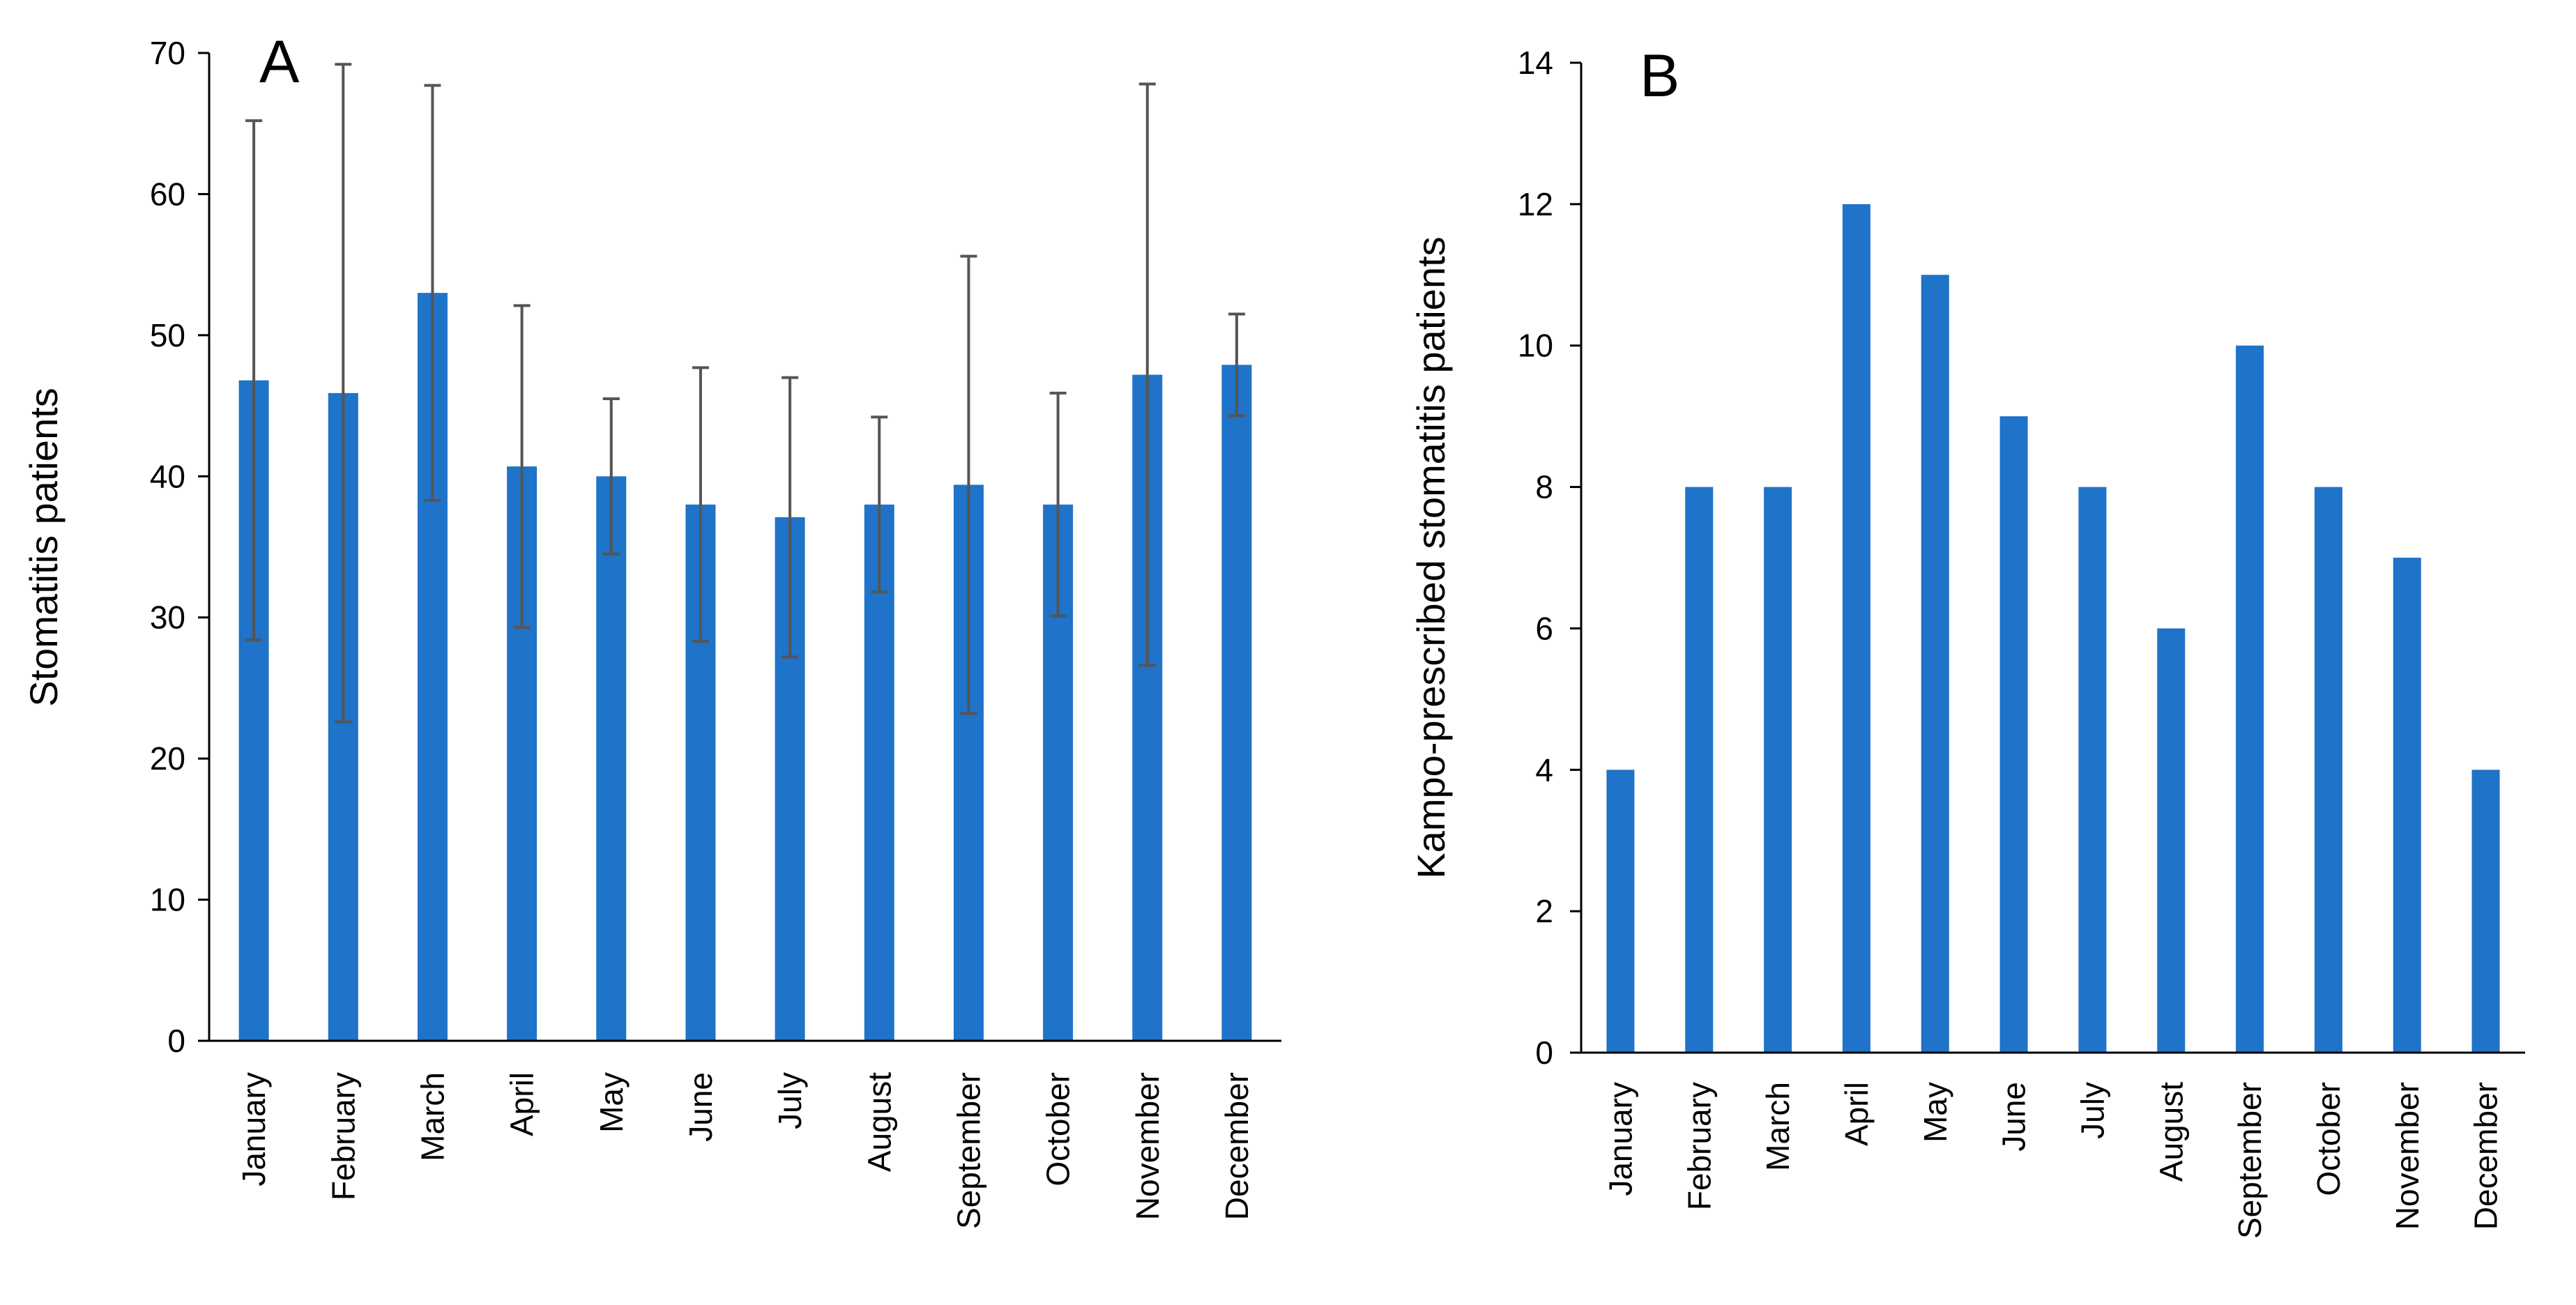 Image resolution: width=2576 pixels, height=1305 pixels. What do you see at coordinates (44, 547) in the screenshot?
I see `y-axis-title-a: Stomatitis patients` at bounding box center [44, 547].